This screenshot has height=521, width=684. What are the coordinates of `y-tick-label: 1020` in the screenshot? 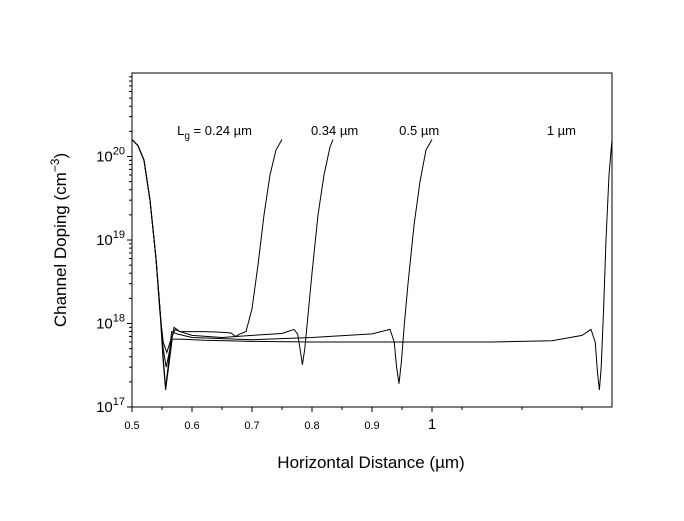 It's located at (110, 156).